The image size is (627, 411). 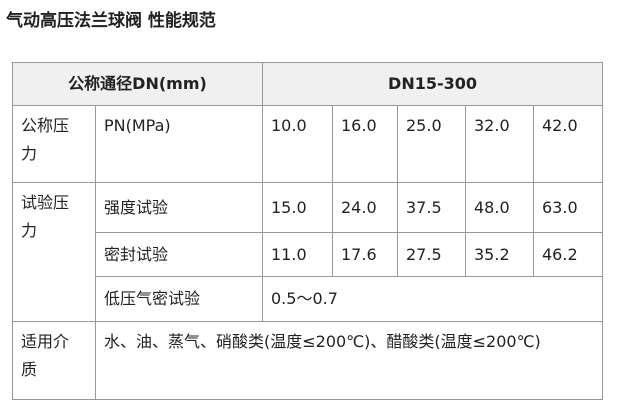 What do you see at coordinates (54, 252) in the screenshot?
I see `group-cell: 试验压力` at bounding box center [54, 252].